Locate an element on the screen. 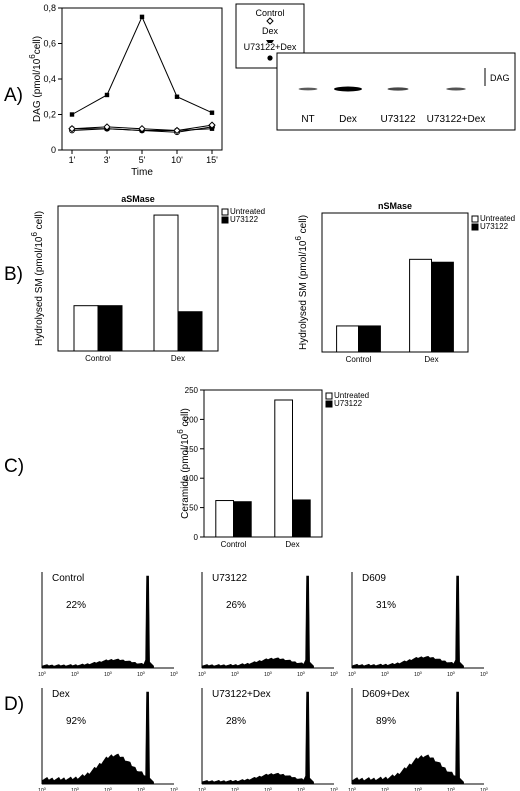  y-axis-label: Hydrolysed SM (pmol/106 cell) is located at coordinates (301, 282).